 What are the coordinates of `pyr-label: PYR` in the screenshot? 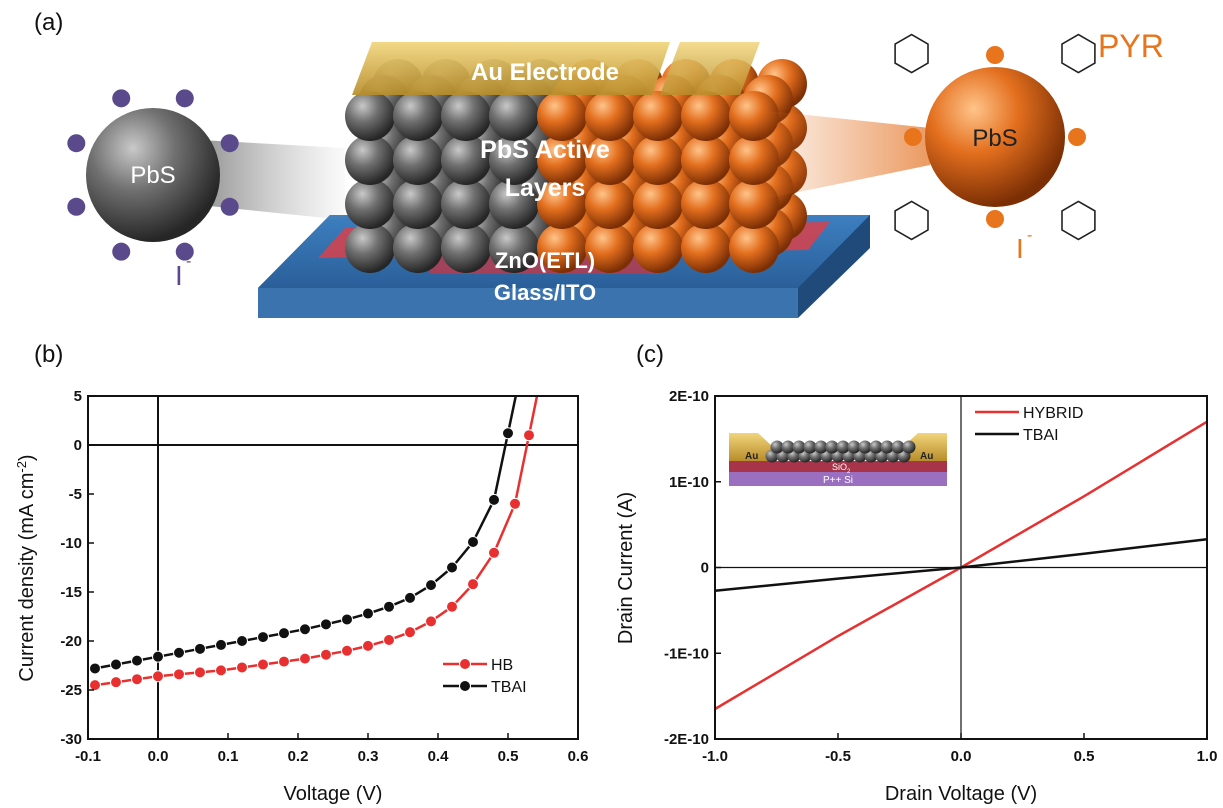 It's located at (1131, 46).